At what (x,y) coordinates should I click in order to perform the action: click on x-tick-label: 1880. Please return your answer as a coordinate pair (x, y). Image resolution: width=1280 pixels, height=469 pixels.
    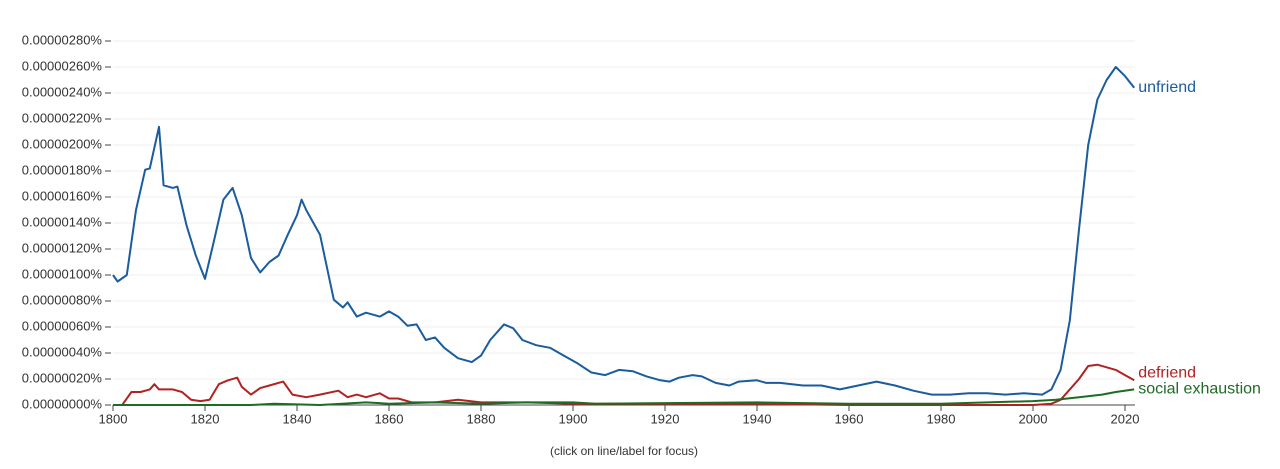
    Looking at the image, I should click on (481, 418).